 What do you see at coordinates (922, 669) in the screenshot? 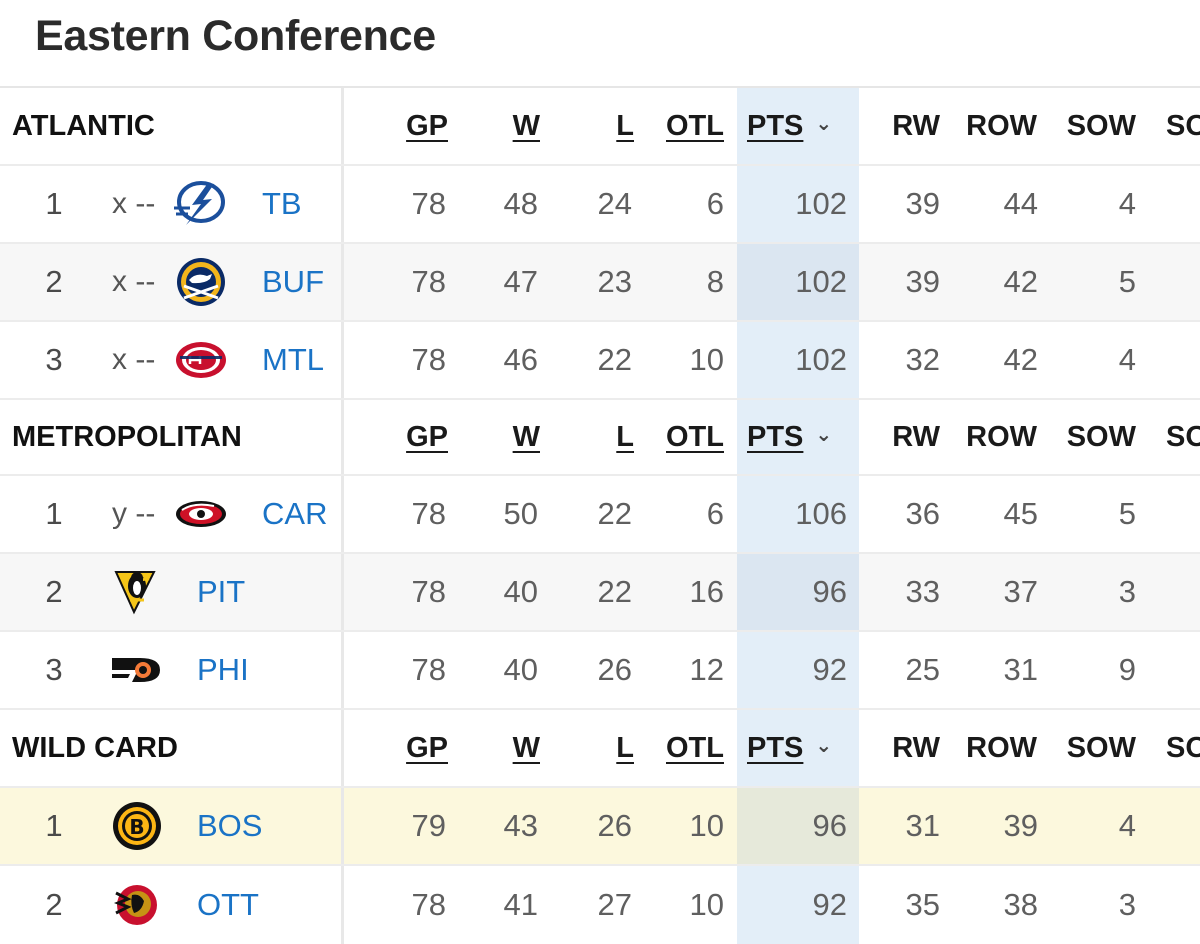
I see `rw-value: 25` at bounding box center [922, 669].